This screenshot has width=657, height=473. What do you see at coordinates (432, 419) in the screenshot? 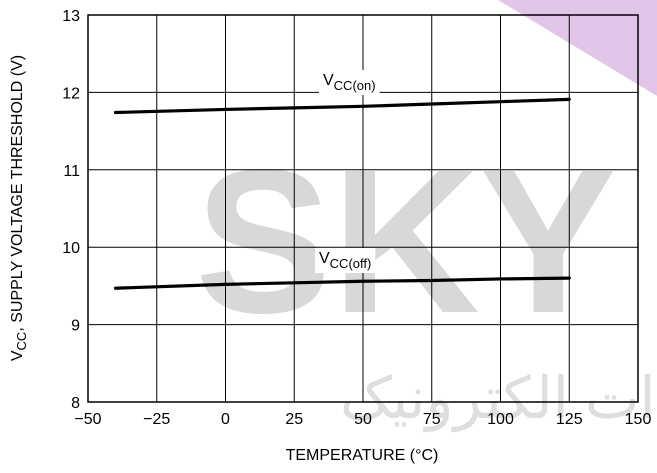
I see `x-tick-label: 75` at bounding box center [432, 419].